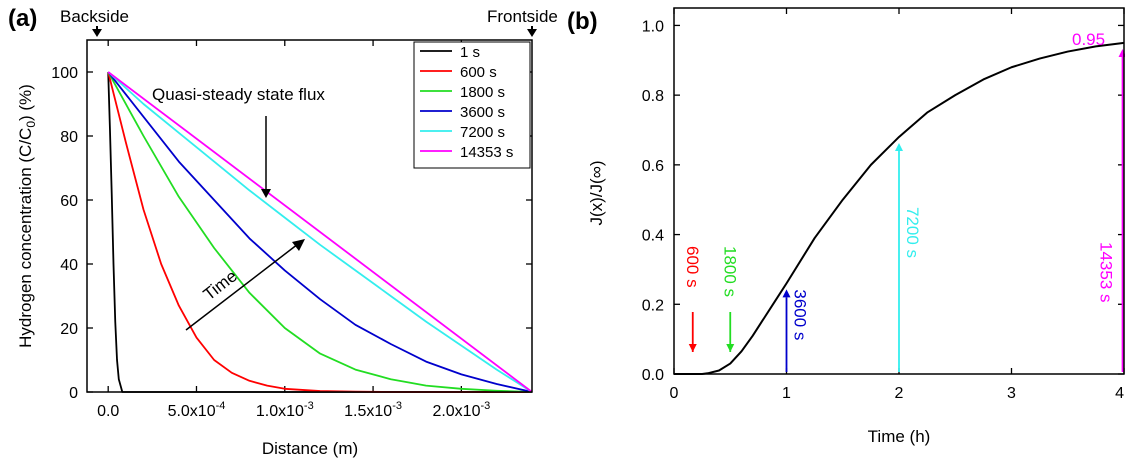 Image resolution: width=1125 pixels, height=466 pixels. Describe the element at coordinates (108, 411) in the screenshot. I see `x-tick-label: 0.0` at that location.